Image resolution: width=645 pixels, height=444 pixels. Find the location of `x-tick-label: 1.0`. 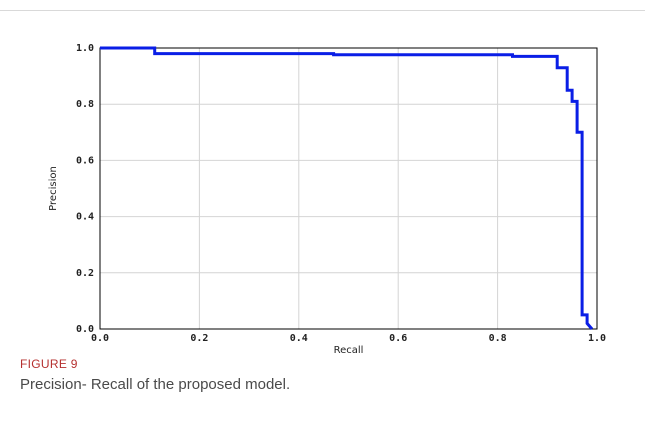

x-tick-label: 1.0 is located at coordinates (597, 338).